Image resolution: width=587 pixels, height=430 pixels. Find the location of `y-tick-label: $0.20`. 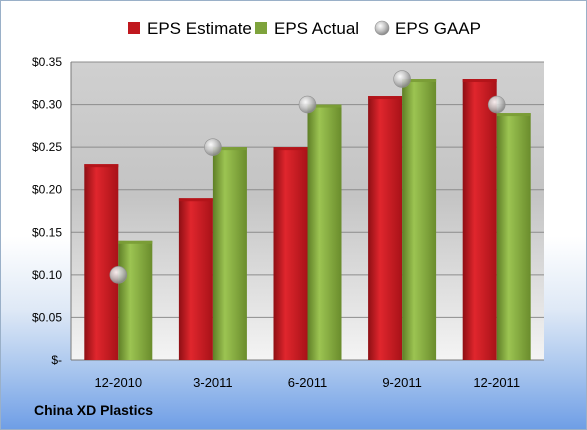

y-tick-label: $0.20 is located at coordinates (47, 190).